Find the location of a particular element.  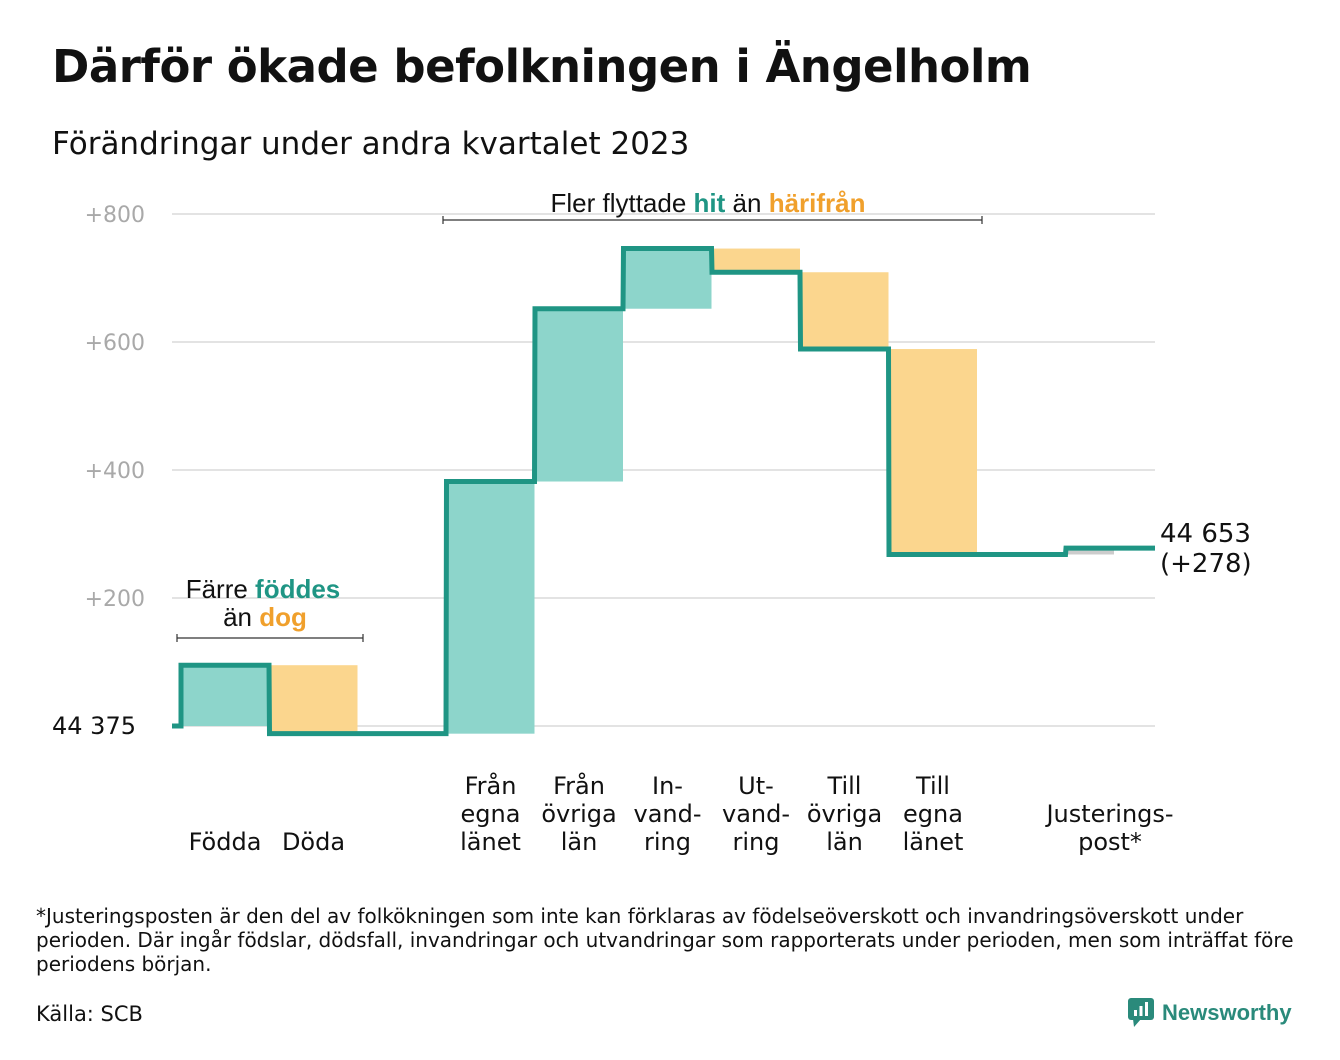

annotation-births-line2: än dog is located at coordinates (265, 617).